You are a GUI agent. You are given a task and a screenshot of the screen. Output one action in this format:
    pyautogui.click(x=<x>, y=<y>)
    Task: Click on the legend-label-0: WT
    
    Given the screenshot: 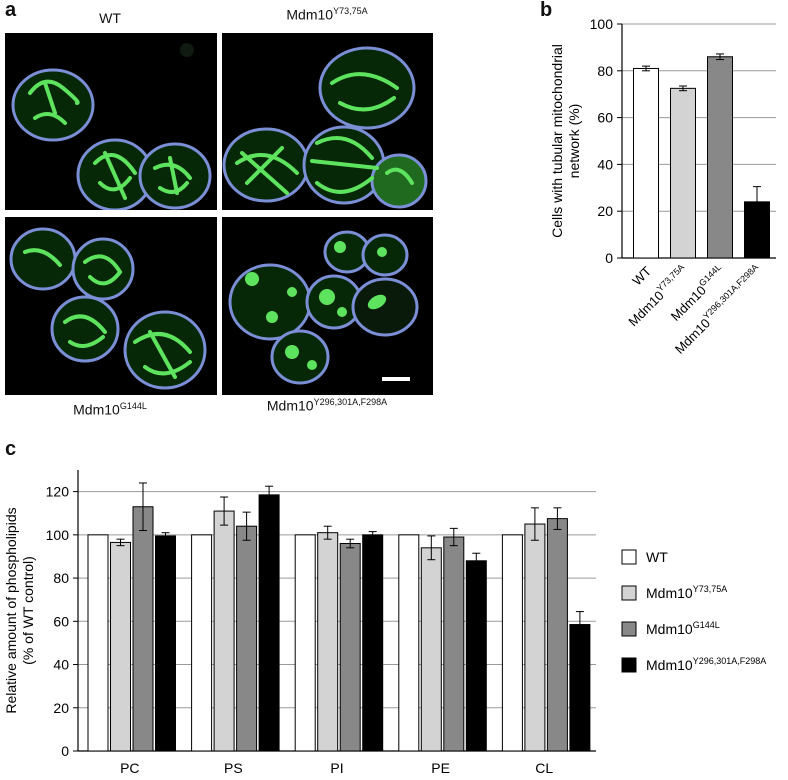 What is the action you would take?
    pyautogui.click(x=657, y=557)
    